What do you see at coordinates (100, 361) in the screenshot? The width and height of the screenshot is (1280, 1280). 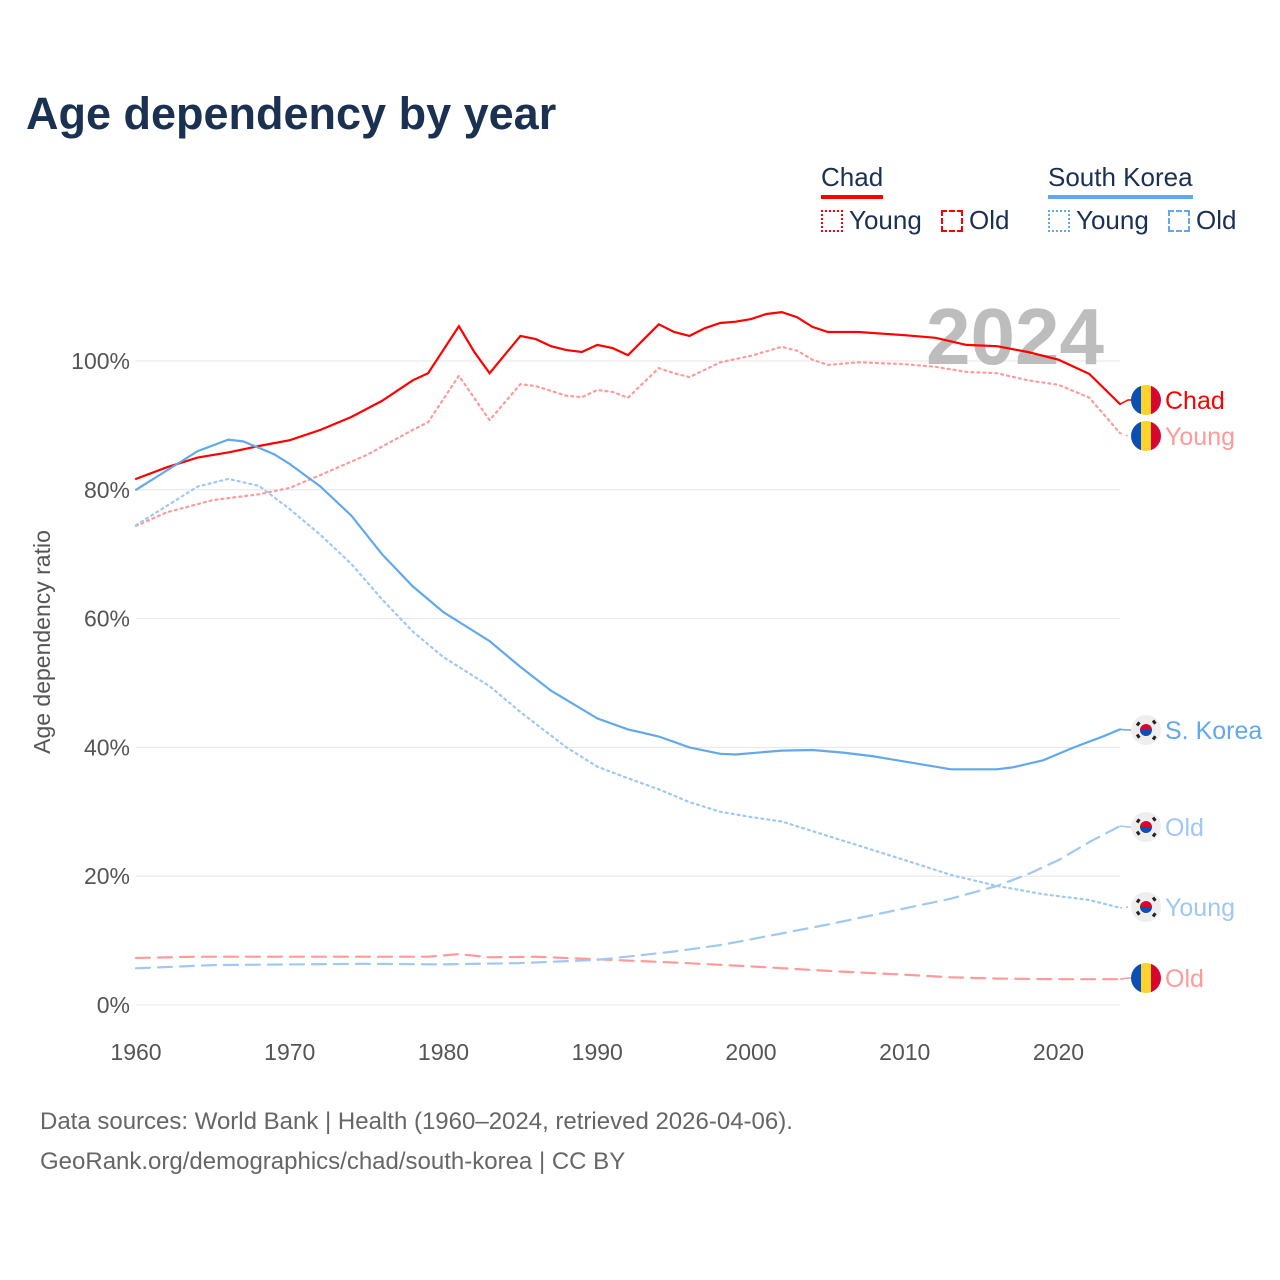 I see `y-tick-label: 100%` at bounding box center [100, 361].